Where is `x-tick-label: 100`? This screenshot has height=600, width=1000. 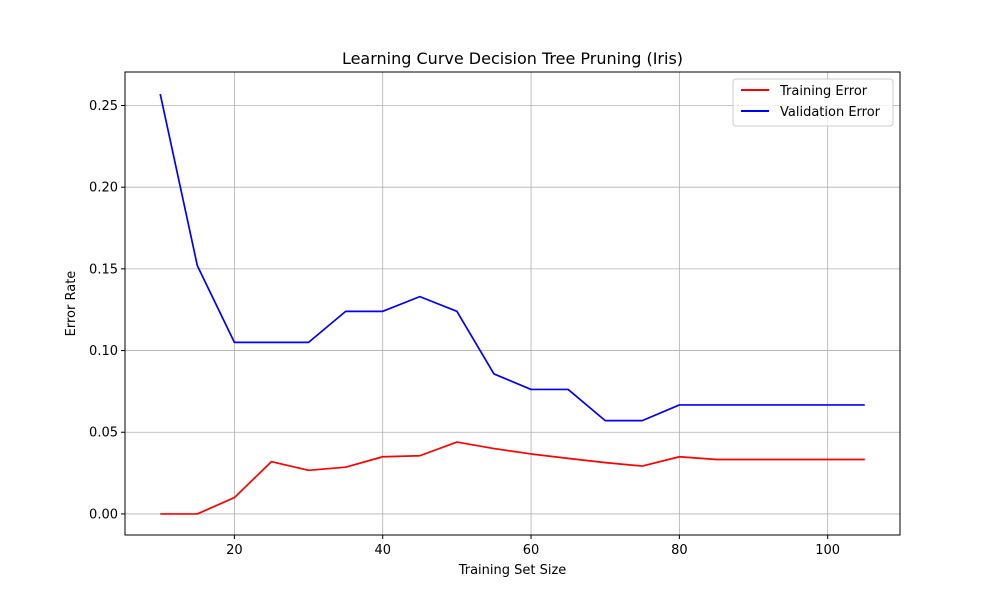 x-tick-label: 100 is located at coordinates (827, 550).